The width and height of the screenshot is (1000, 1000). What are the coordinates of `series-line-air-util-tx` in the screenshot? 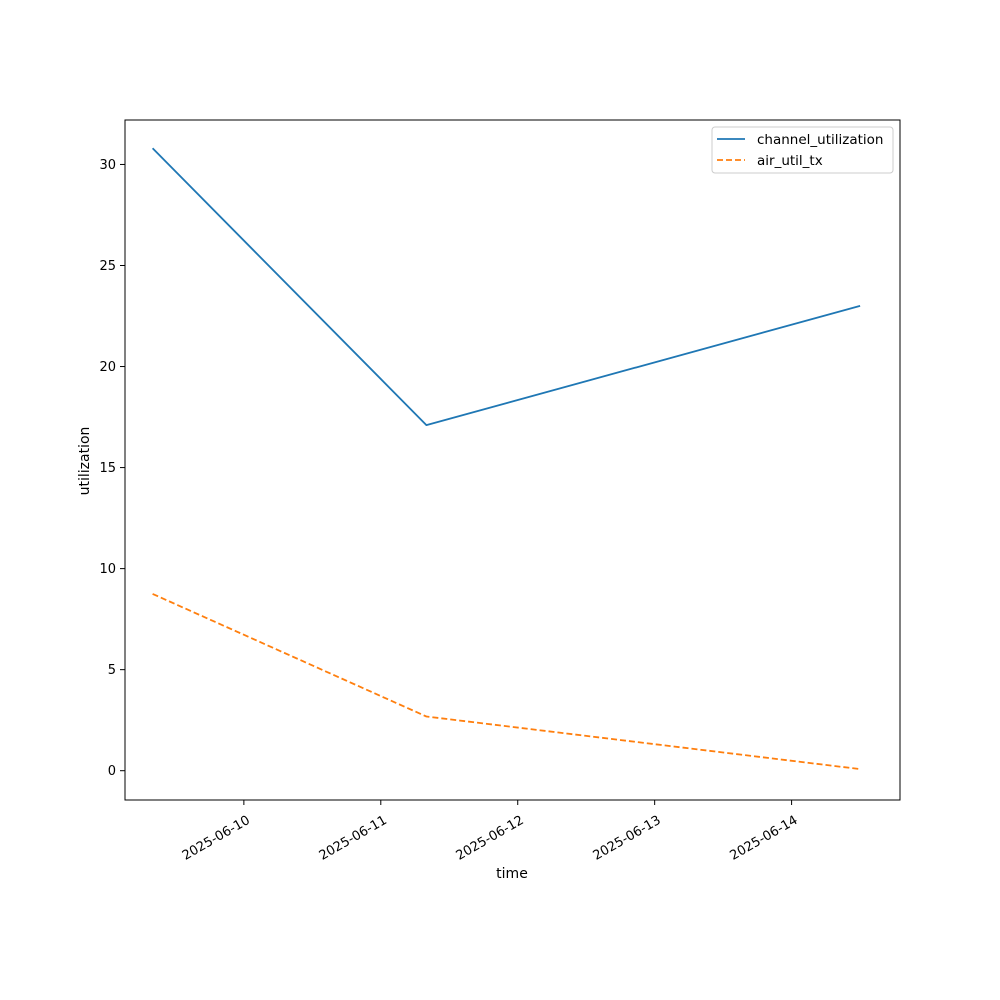 It's located at (506, 681).